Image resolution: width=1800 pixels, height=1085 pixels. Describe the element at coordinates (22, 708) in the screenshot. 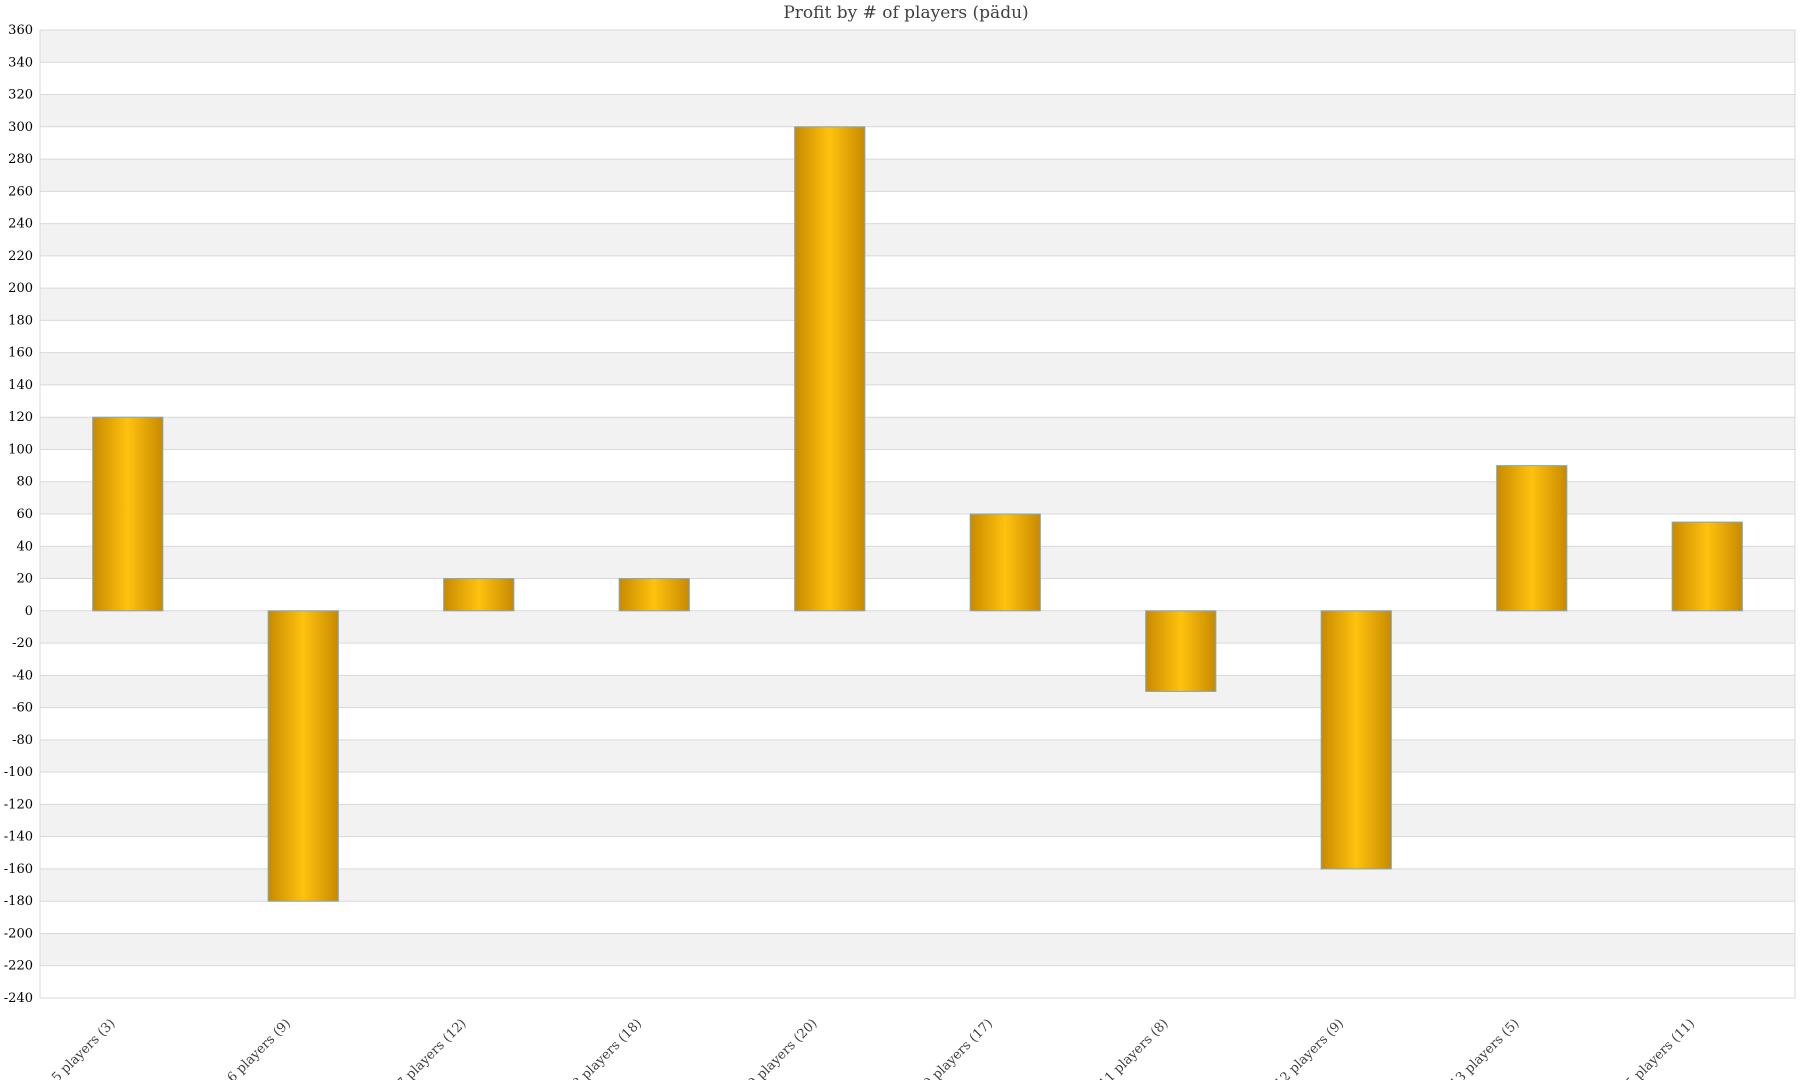

I see `y-tick-label: -60` at that location.